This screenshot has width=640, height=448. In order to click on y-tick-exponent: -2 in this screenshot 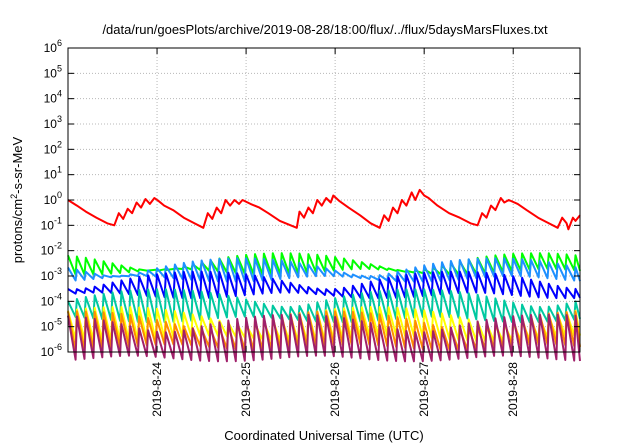, I will do `click(58, 246)`.